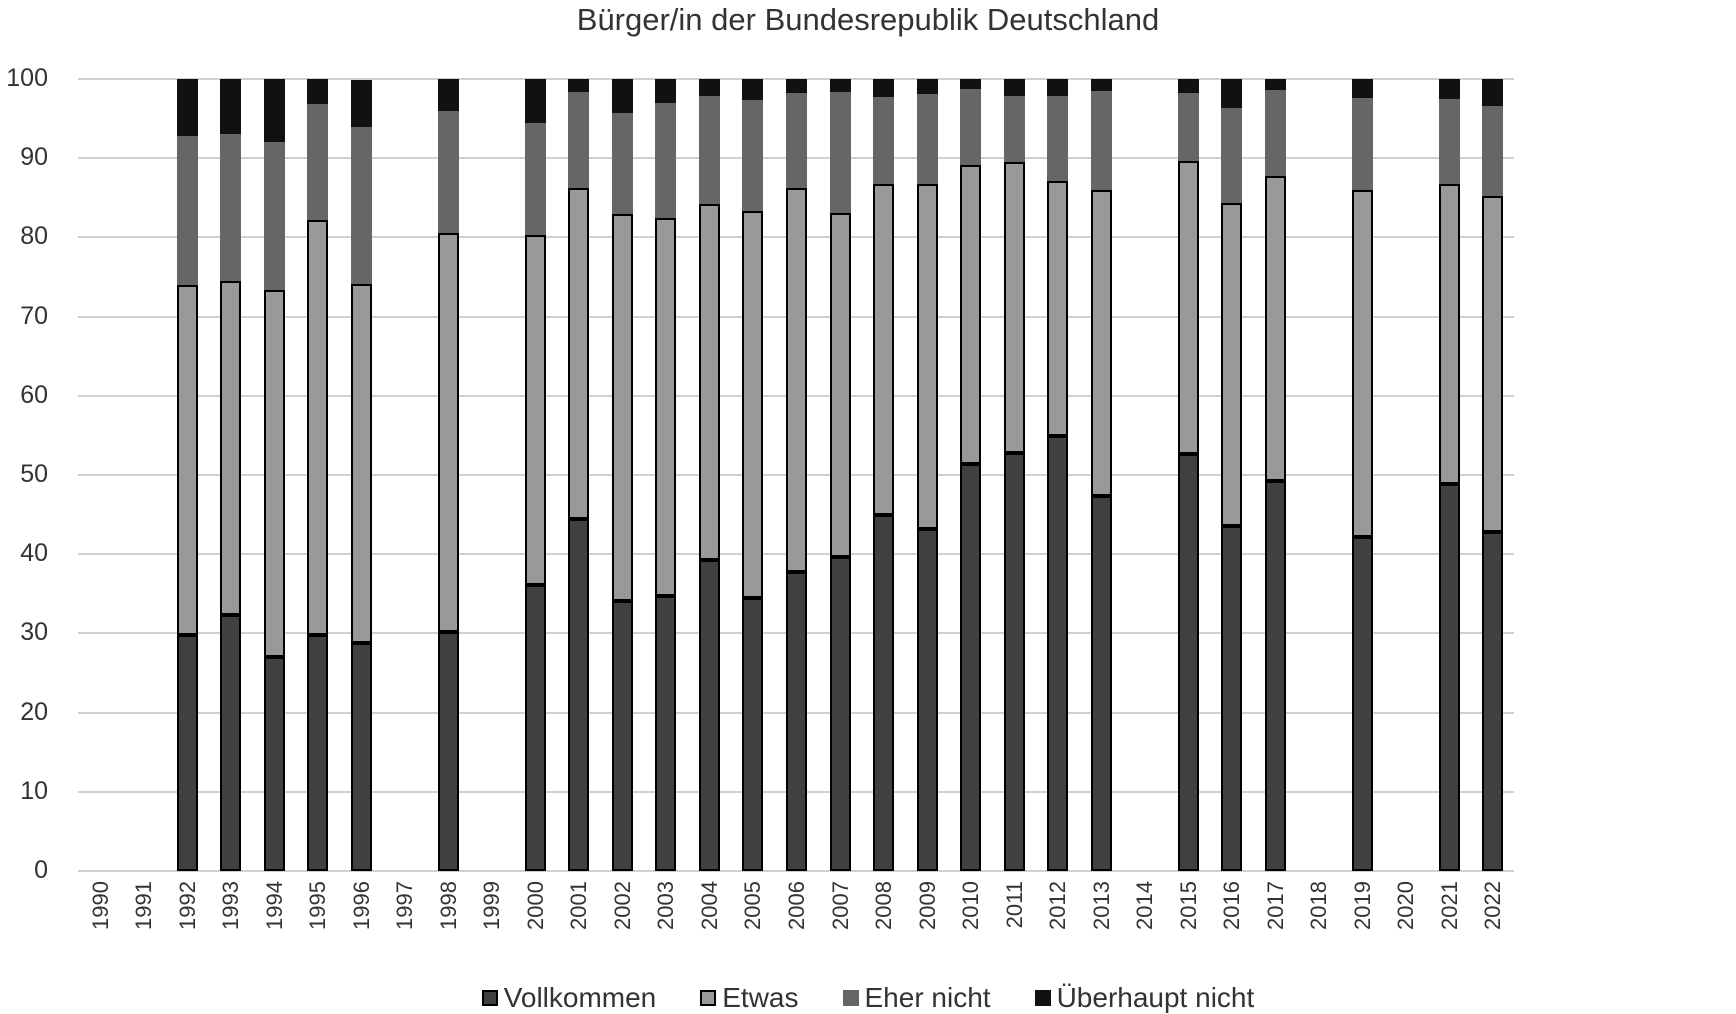  What do you see at coordinates (34, 315) in the screenshot?
I see `y-tick-label: 70` at bounding box center [34, 315].